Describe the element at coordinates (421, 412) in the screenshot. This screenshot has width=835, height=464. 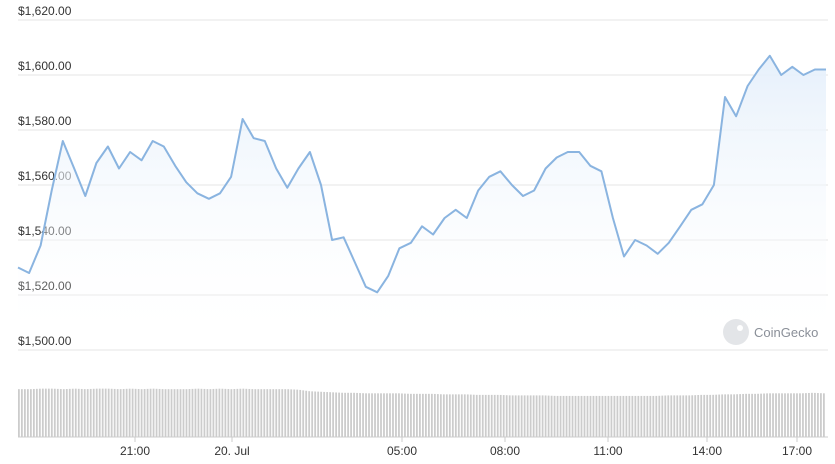
I see `volume-bars` at that location.